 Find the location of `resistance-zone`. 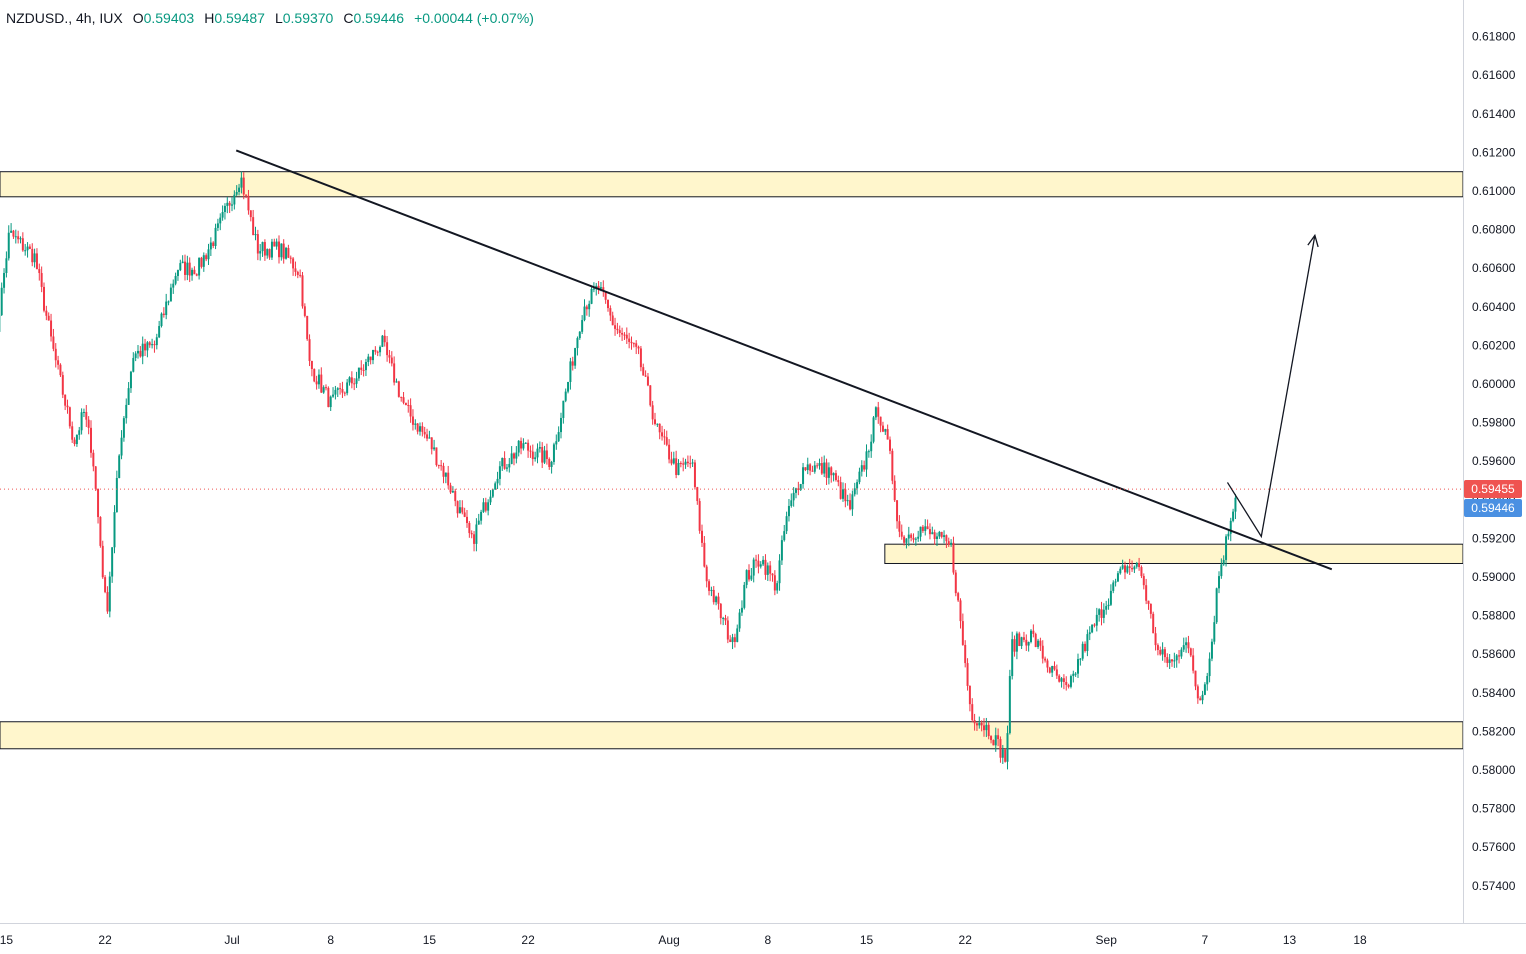

resistance-zone is located at coordinates (732, 184).